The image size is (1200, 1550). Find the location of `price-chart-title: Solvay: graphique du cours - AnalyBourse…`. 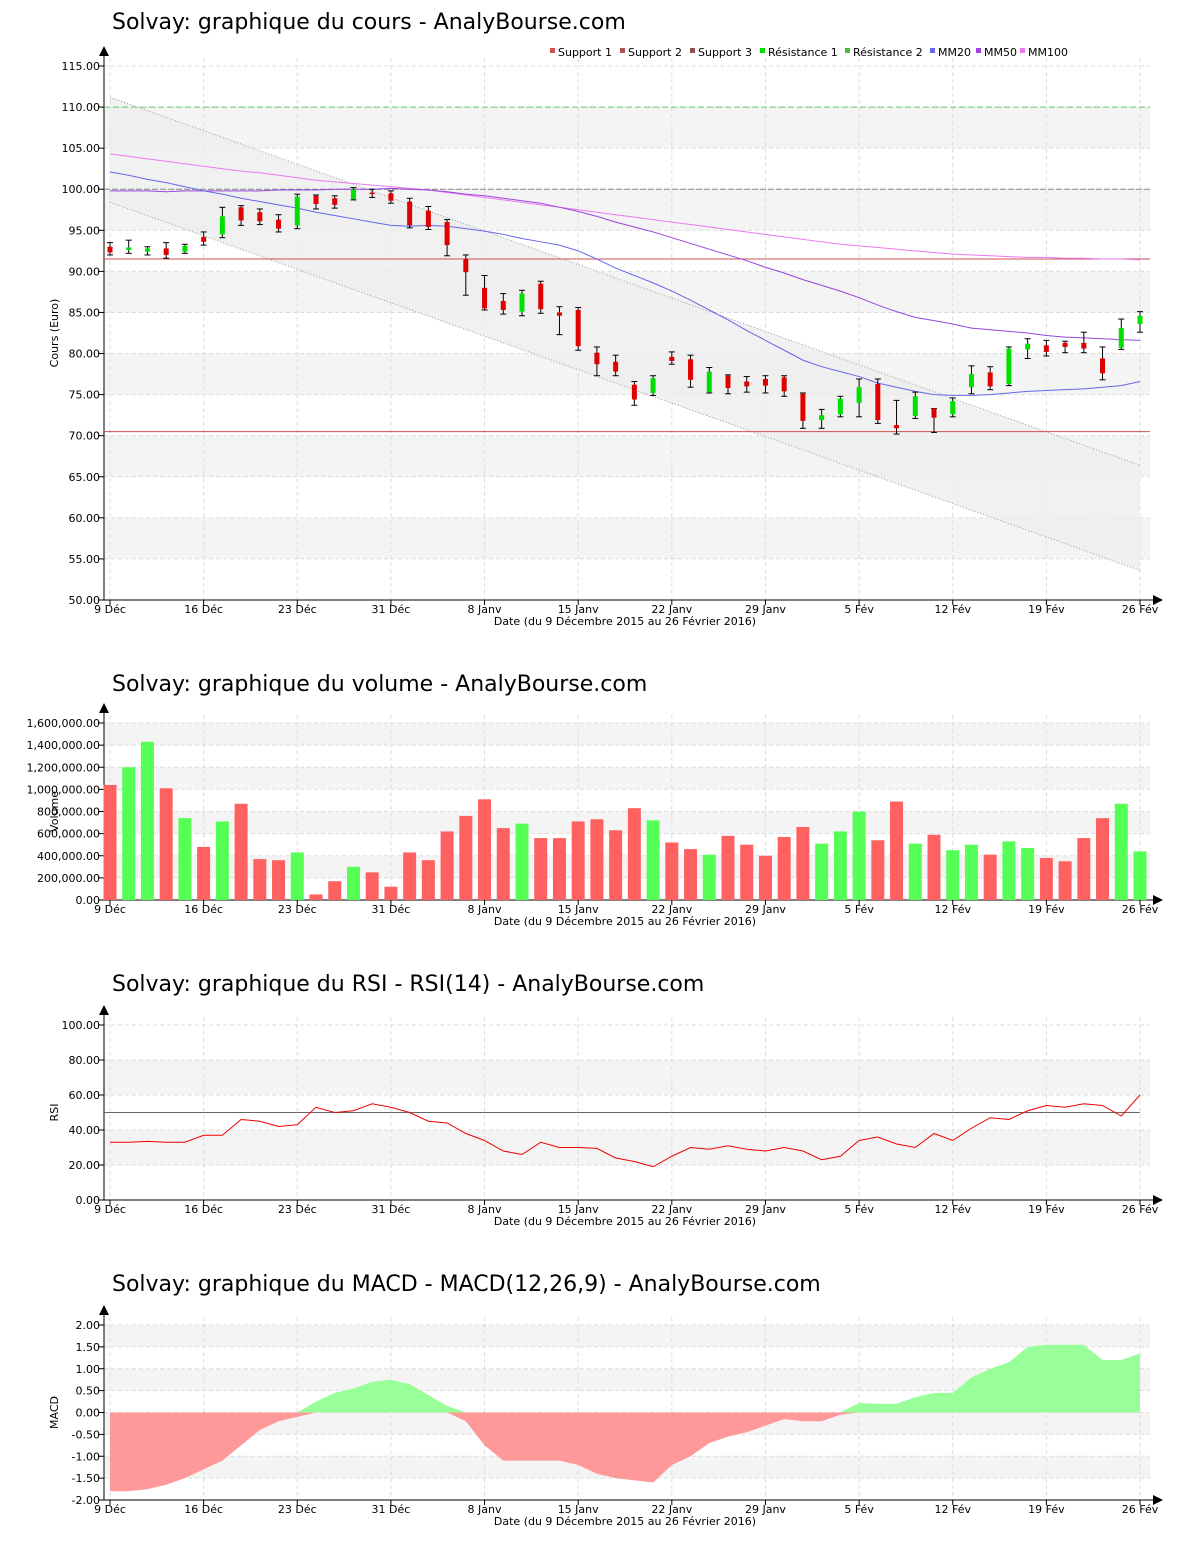

price-chart-title: Solvay: graphique du cours - AnalyBourse… is located at coordinates (369, 22).